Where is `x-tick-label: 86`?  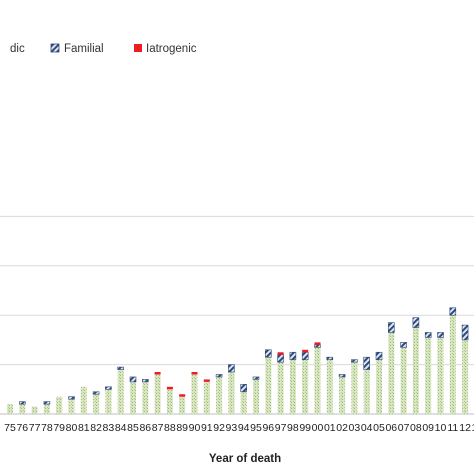 x-tick-label: 86 is located at coordinates (145, 428).